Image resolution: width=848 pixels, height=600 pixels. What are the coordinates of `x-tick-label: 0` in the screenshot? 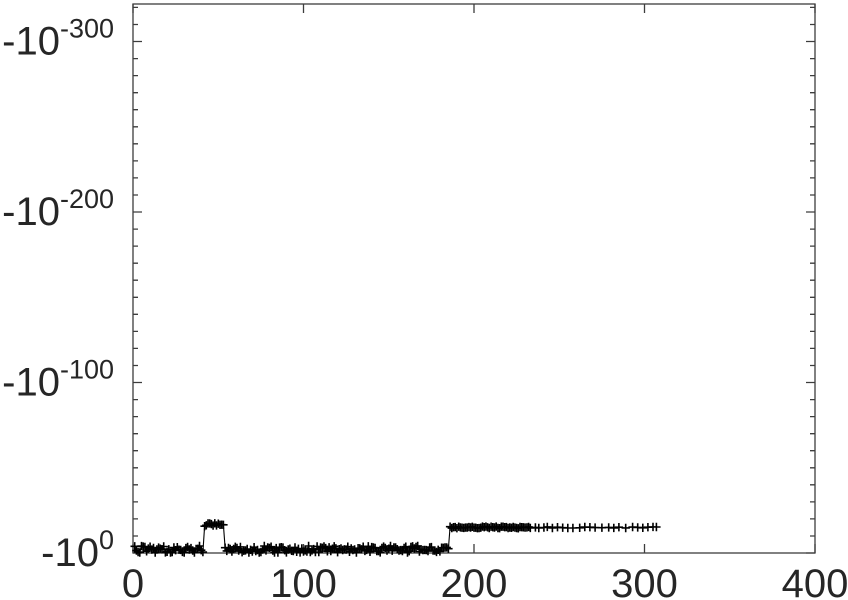 It's located at (133, 581).